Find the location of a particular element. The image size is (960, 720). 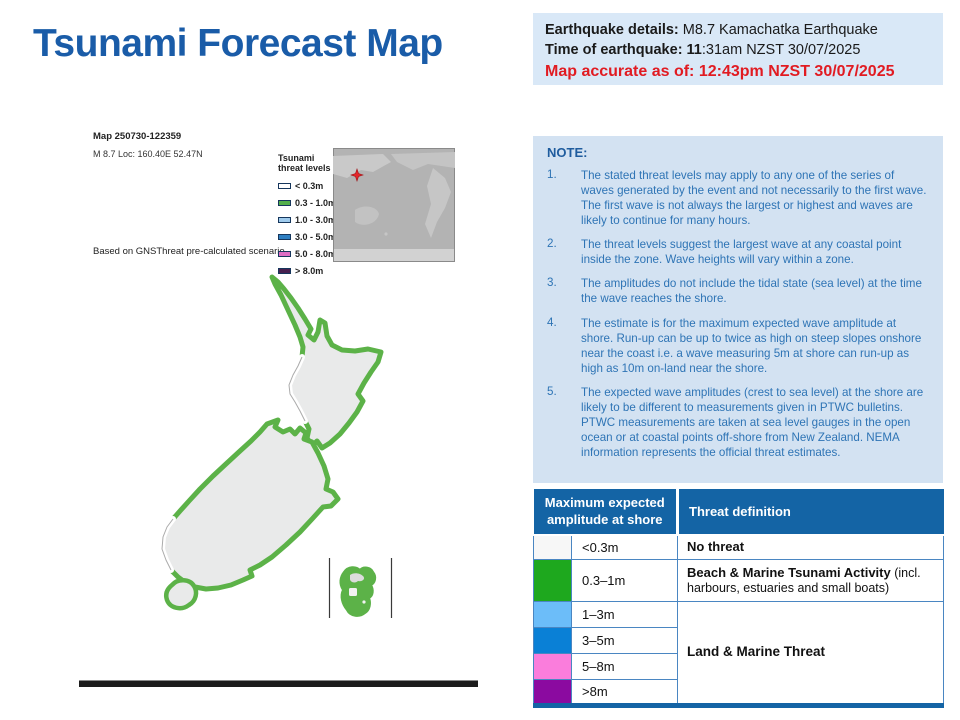

table-row-gt8m: >8m is located at coordinates (738, 692).